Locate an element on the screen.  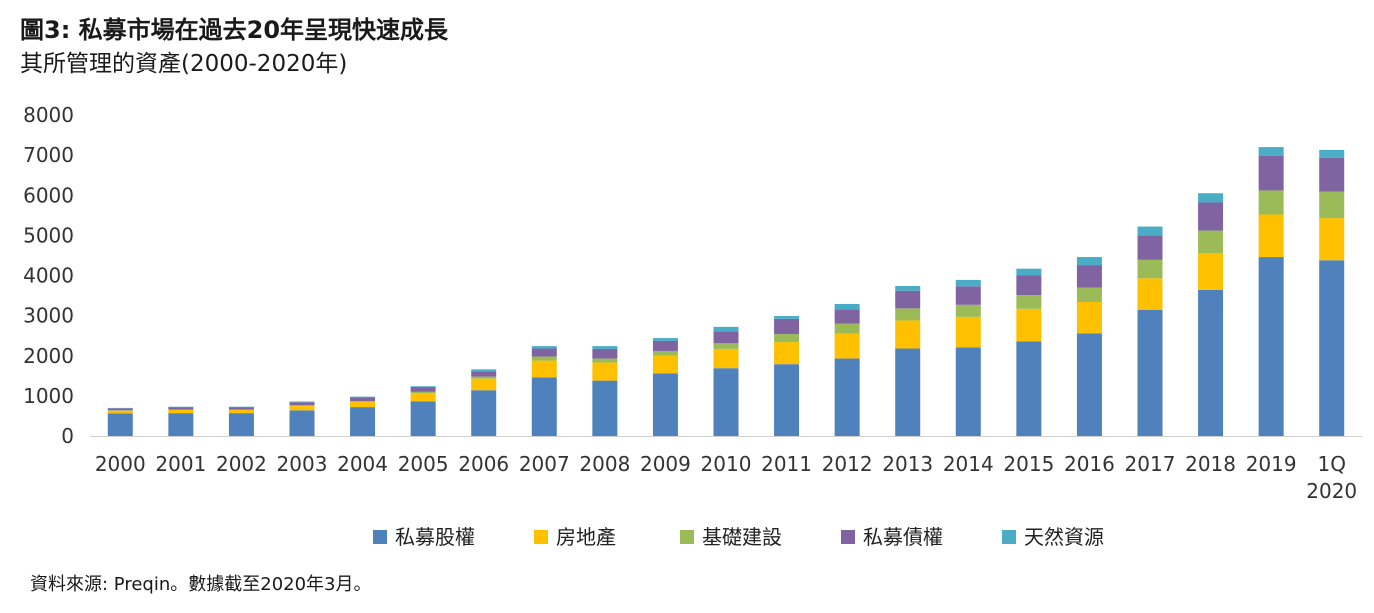
x-tick-label: 2000 is located at coordinates (120, 464).